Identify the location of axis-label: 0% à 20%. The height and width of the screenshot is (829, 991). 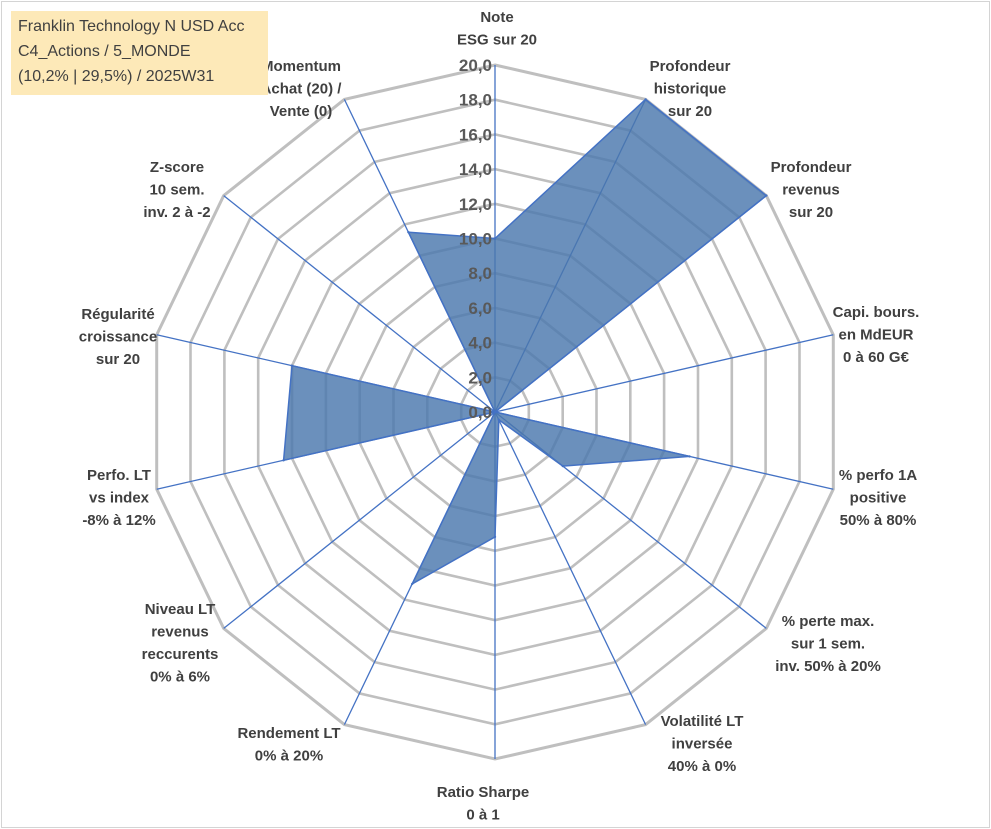
(289, 756).